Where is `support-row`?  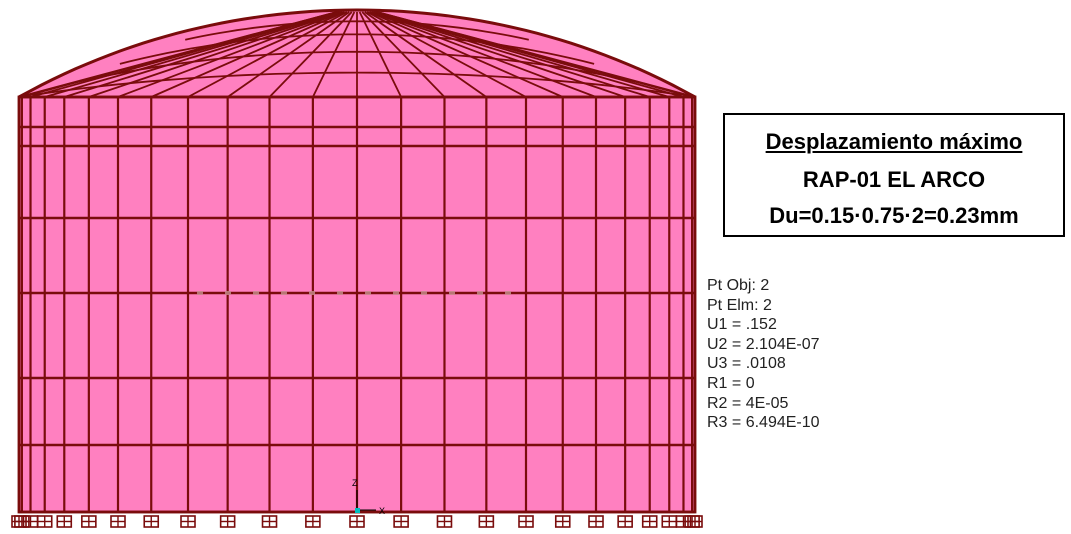
support-row is located at coordinates (357, 521).